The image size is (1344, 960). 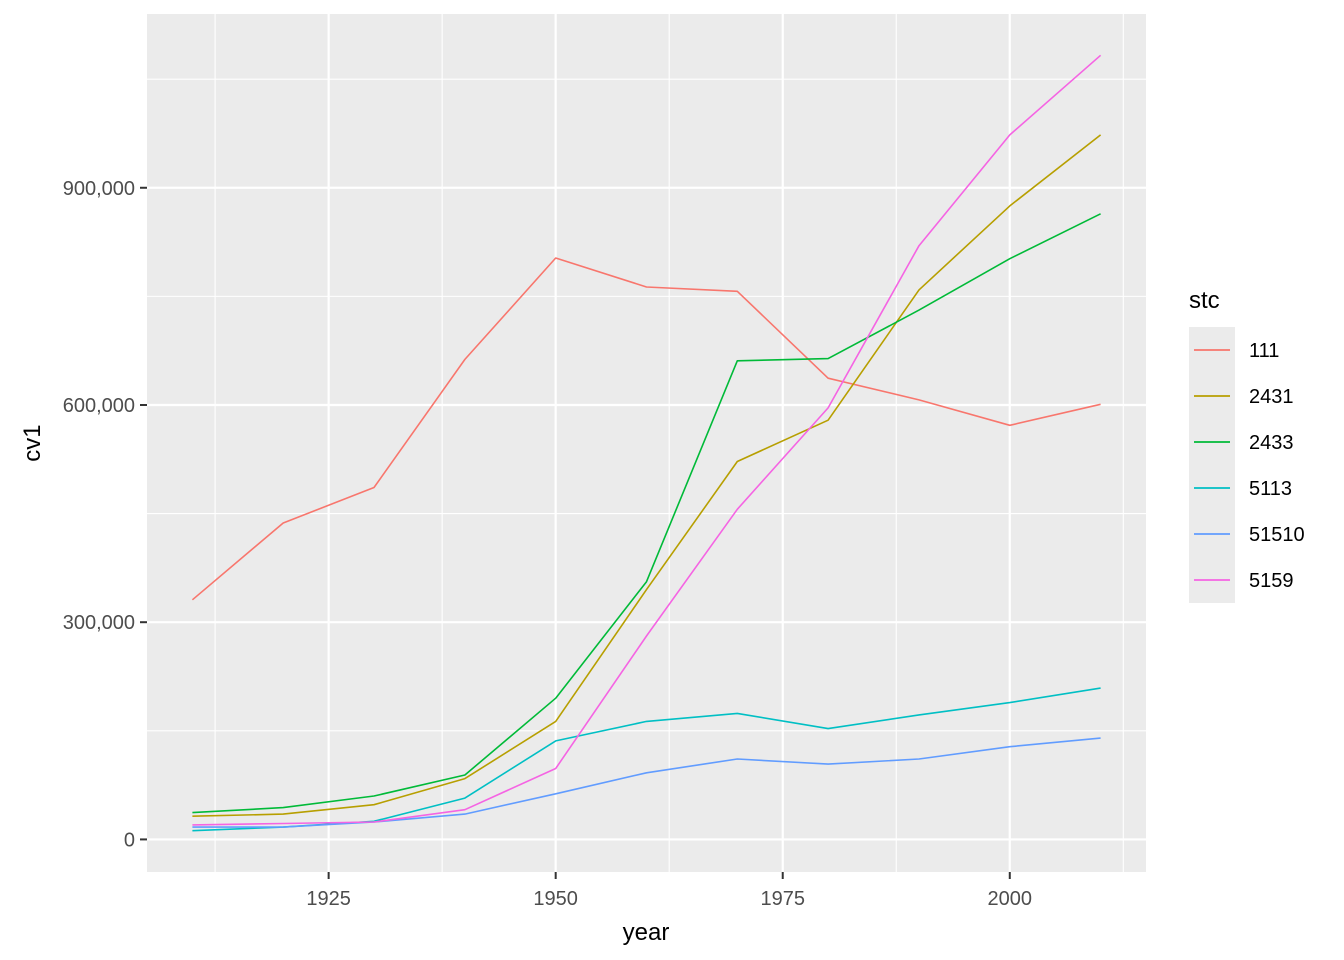 What do you see at coordinates (1271, 443) in the screenshot?
I see `legend-label: 2433` at bounding box center [1271, 443].